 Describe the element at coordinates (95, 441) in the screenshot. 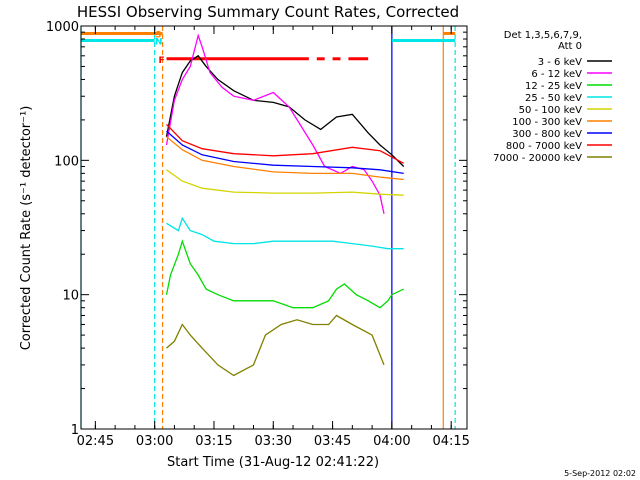

I see `x-tick-label-0: 02:45` at that location.